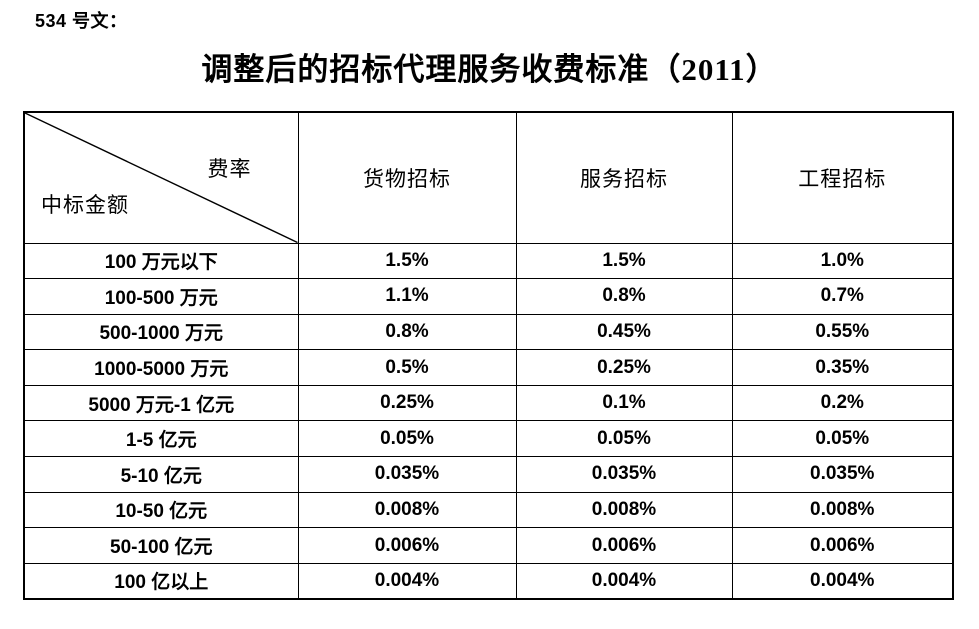  What do you see at coordinates (842, 367) in the screenshot?
I see `engineering-rate-cell: 0.35%` at bounding box center [842, 367].